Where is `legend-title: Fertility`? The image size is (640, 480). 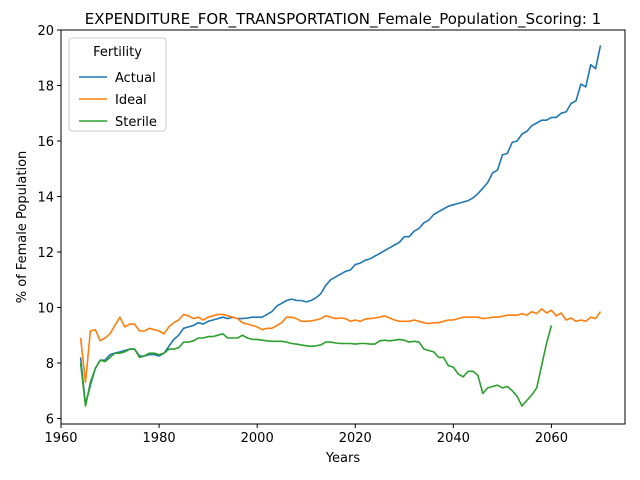 legend-title: Fertility is located at coordinates (117, 52).